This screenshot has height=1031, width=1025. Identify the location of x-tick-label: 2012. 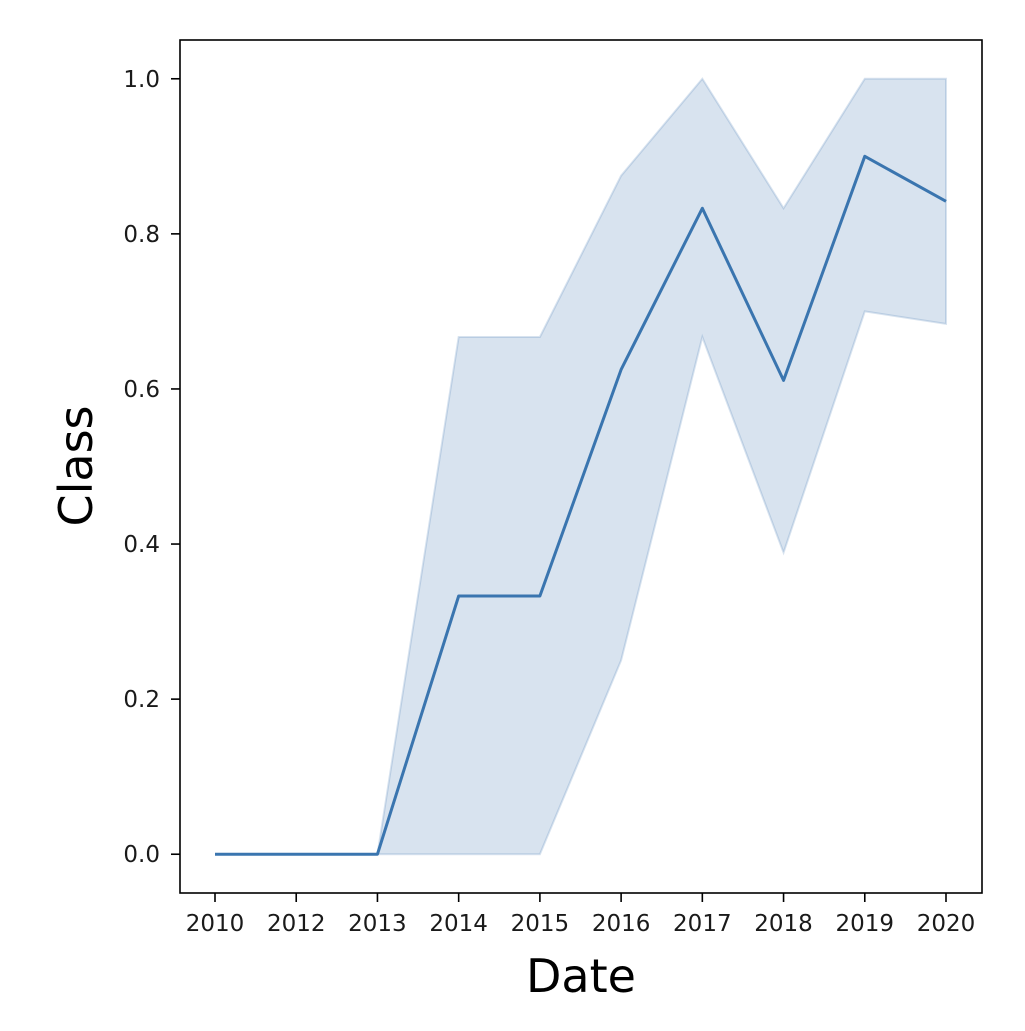
(296, 924).